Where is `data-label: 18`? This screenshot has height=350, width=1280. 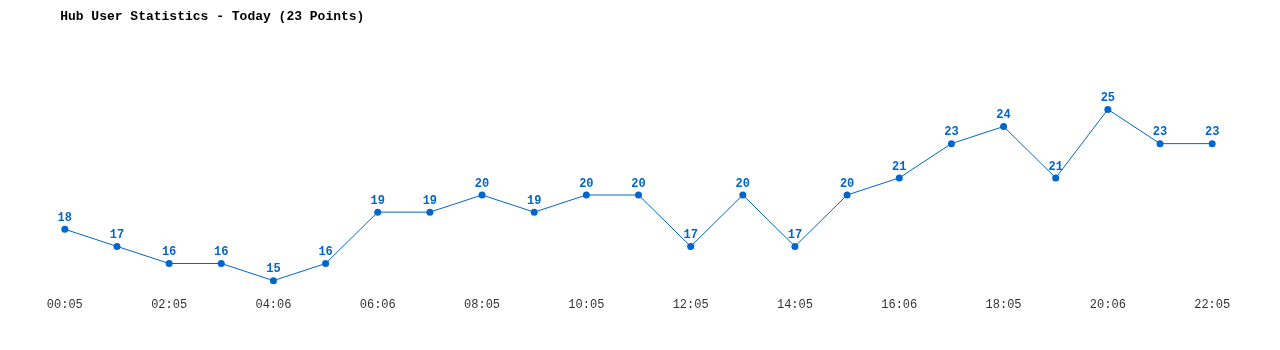
data-label: 18 is located at coordinates (65, 217).